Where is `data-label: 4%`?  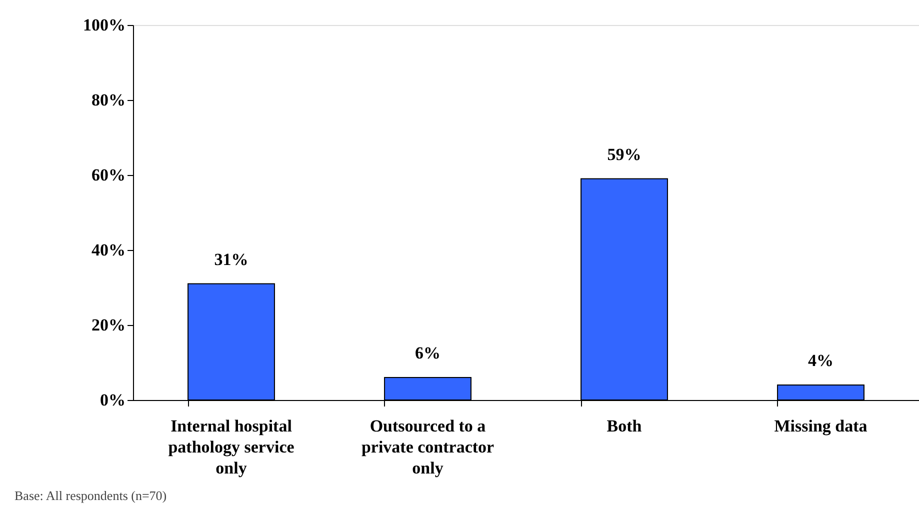 data-label: 4% is located at coordinates (821, 360).